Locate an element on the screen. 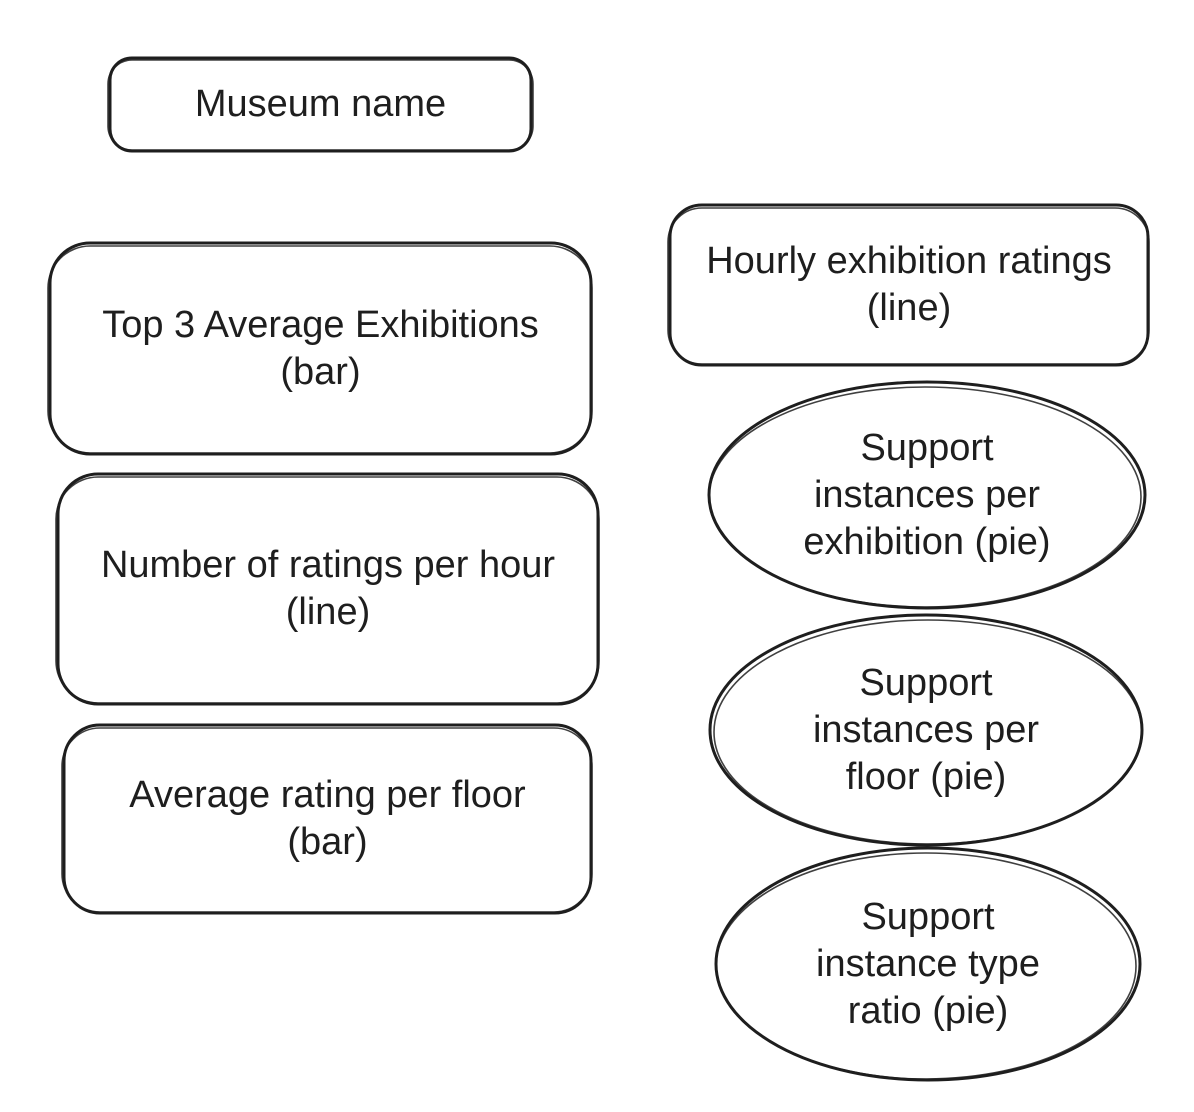  ratings-per-hour-label: Number of ratings per hour is located at coordinates (328, 565).